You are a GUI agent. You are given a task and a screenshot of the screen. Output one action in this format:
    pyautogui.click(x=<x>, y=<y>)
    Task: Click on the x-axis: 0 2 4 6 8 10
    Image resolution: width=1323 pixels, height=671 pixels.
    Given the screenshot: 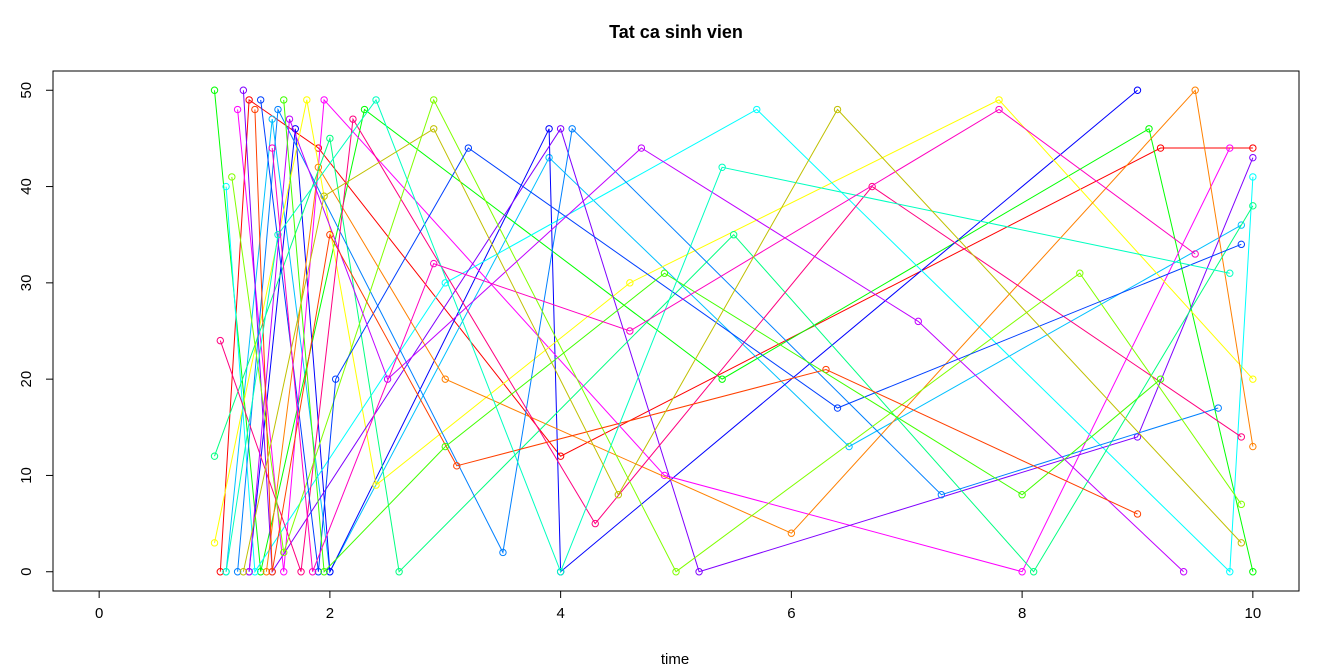 What is the action you would take?
    pyautogui.click(x=678, y=606)
    